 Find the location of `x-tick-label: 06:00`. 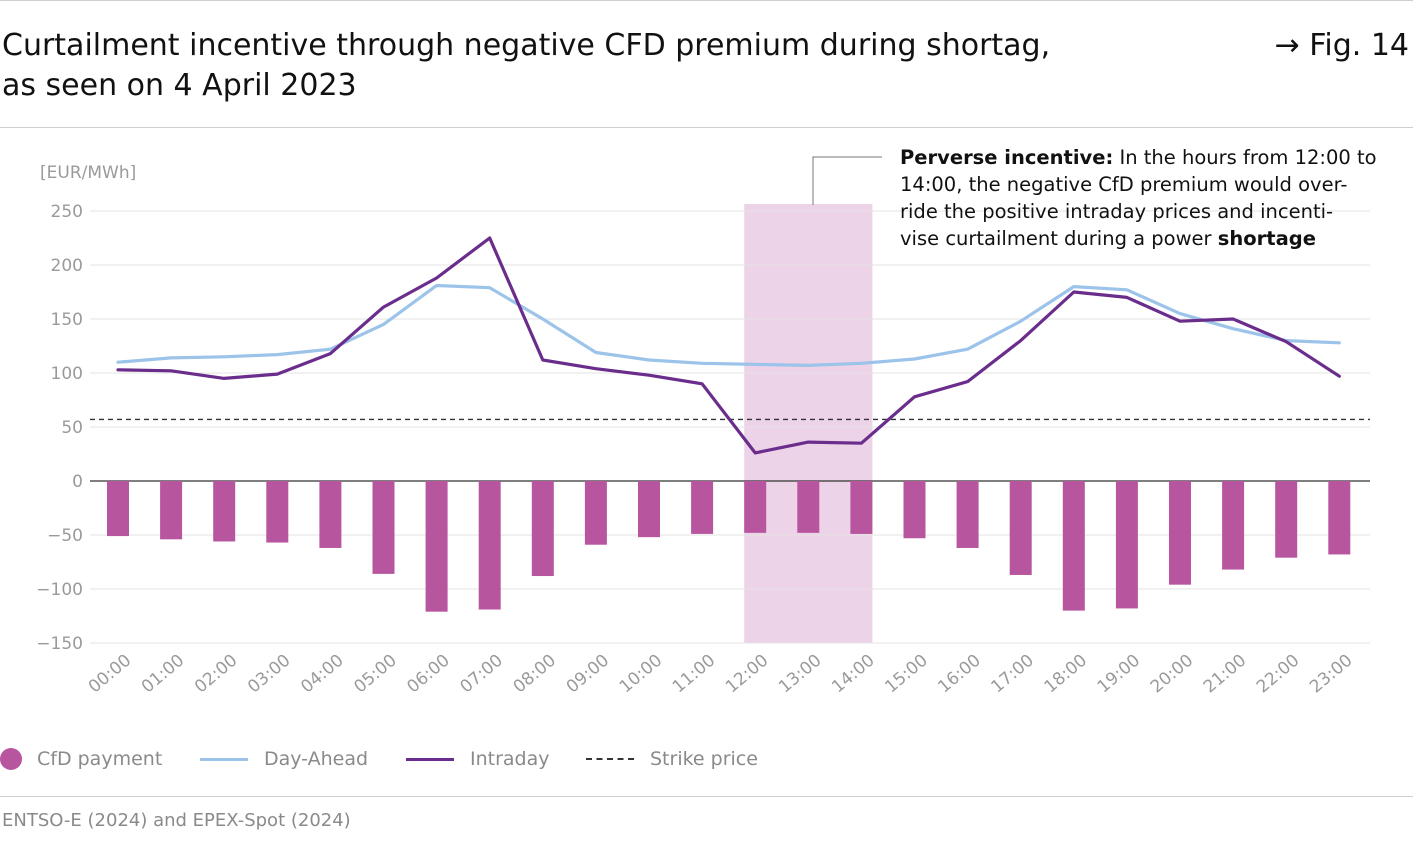

x-tick-label: 06:00 is located at coordinates (428, 674).